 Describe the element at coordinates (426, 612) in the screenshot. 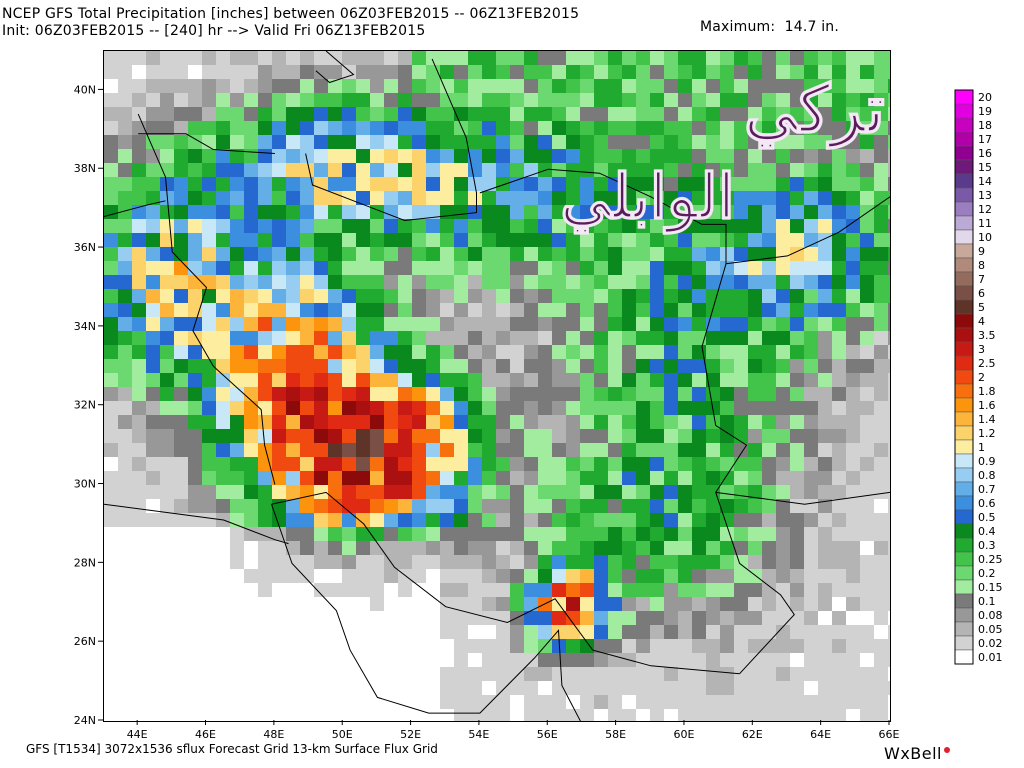

I see `boundary-line` at that location.